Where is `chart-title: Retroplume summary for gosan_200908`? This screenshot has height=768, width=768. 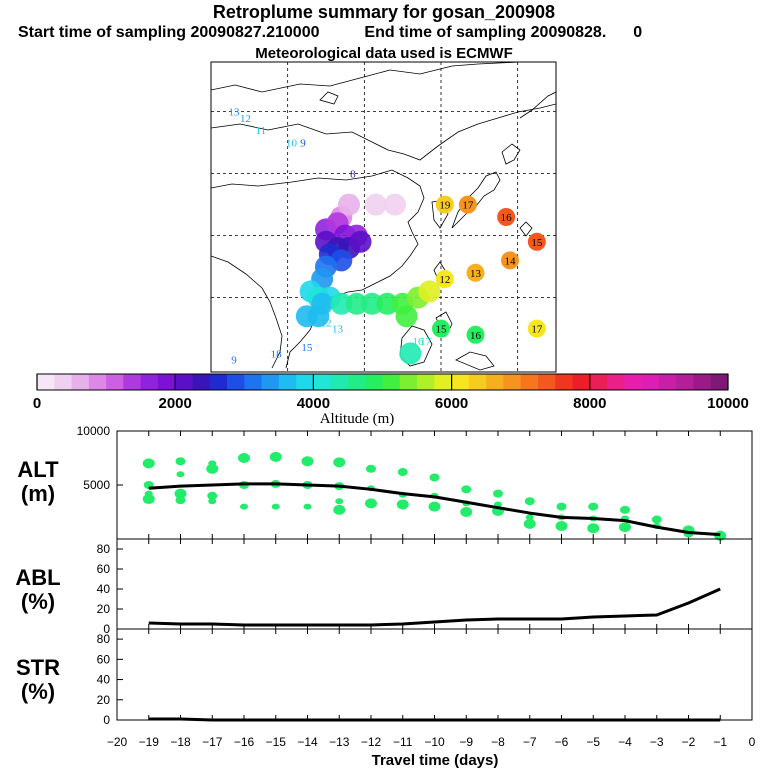
chart-title: Retroplume summary for gosan_200908 is located at coordinates (384, 12).